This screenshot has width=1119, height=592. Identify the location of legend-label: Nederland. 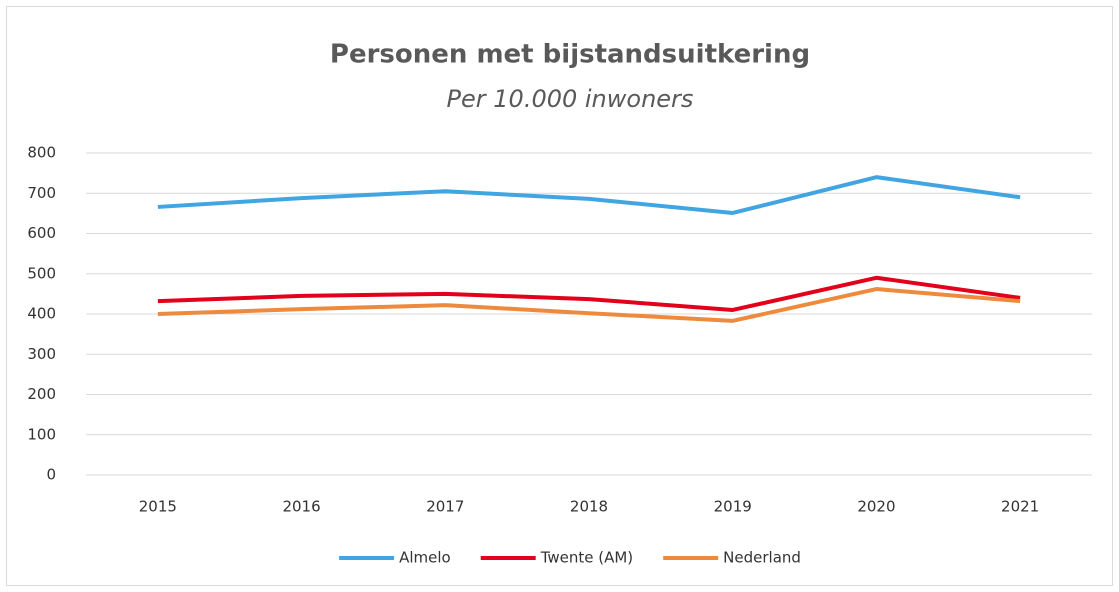
(762, 558).